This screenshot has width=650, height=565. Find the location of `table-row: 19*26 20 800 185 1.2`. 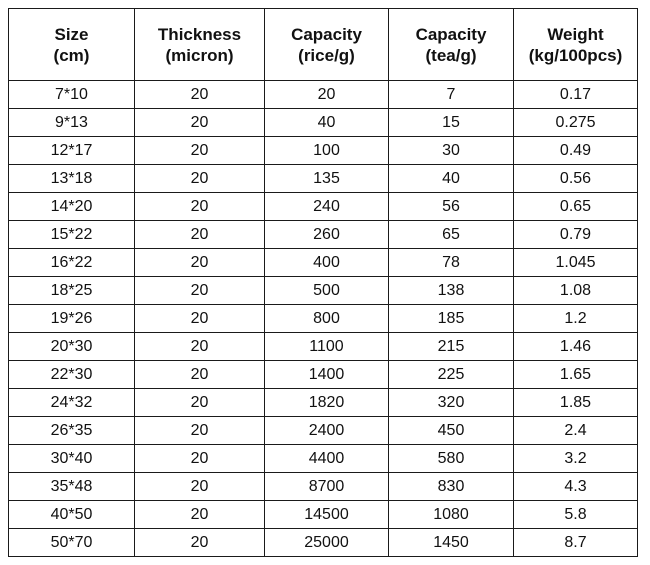

table-row: 19*26 20 800 185 1.2 is located at coordinates (323, 318).